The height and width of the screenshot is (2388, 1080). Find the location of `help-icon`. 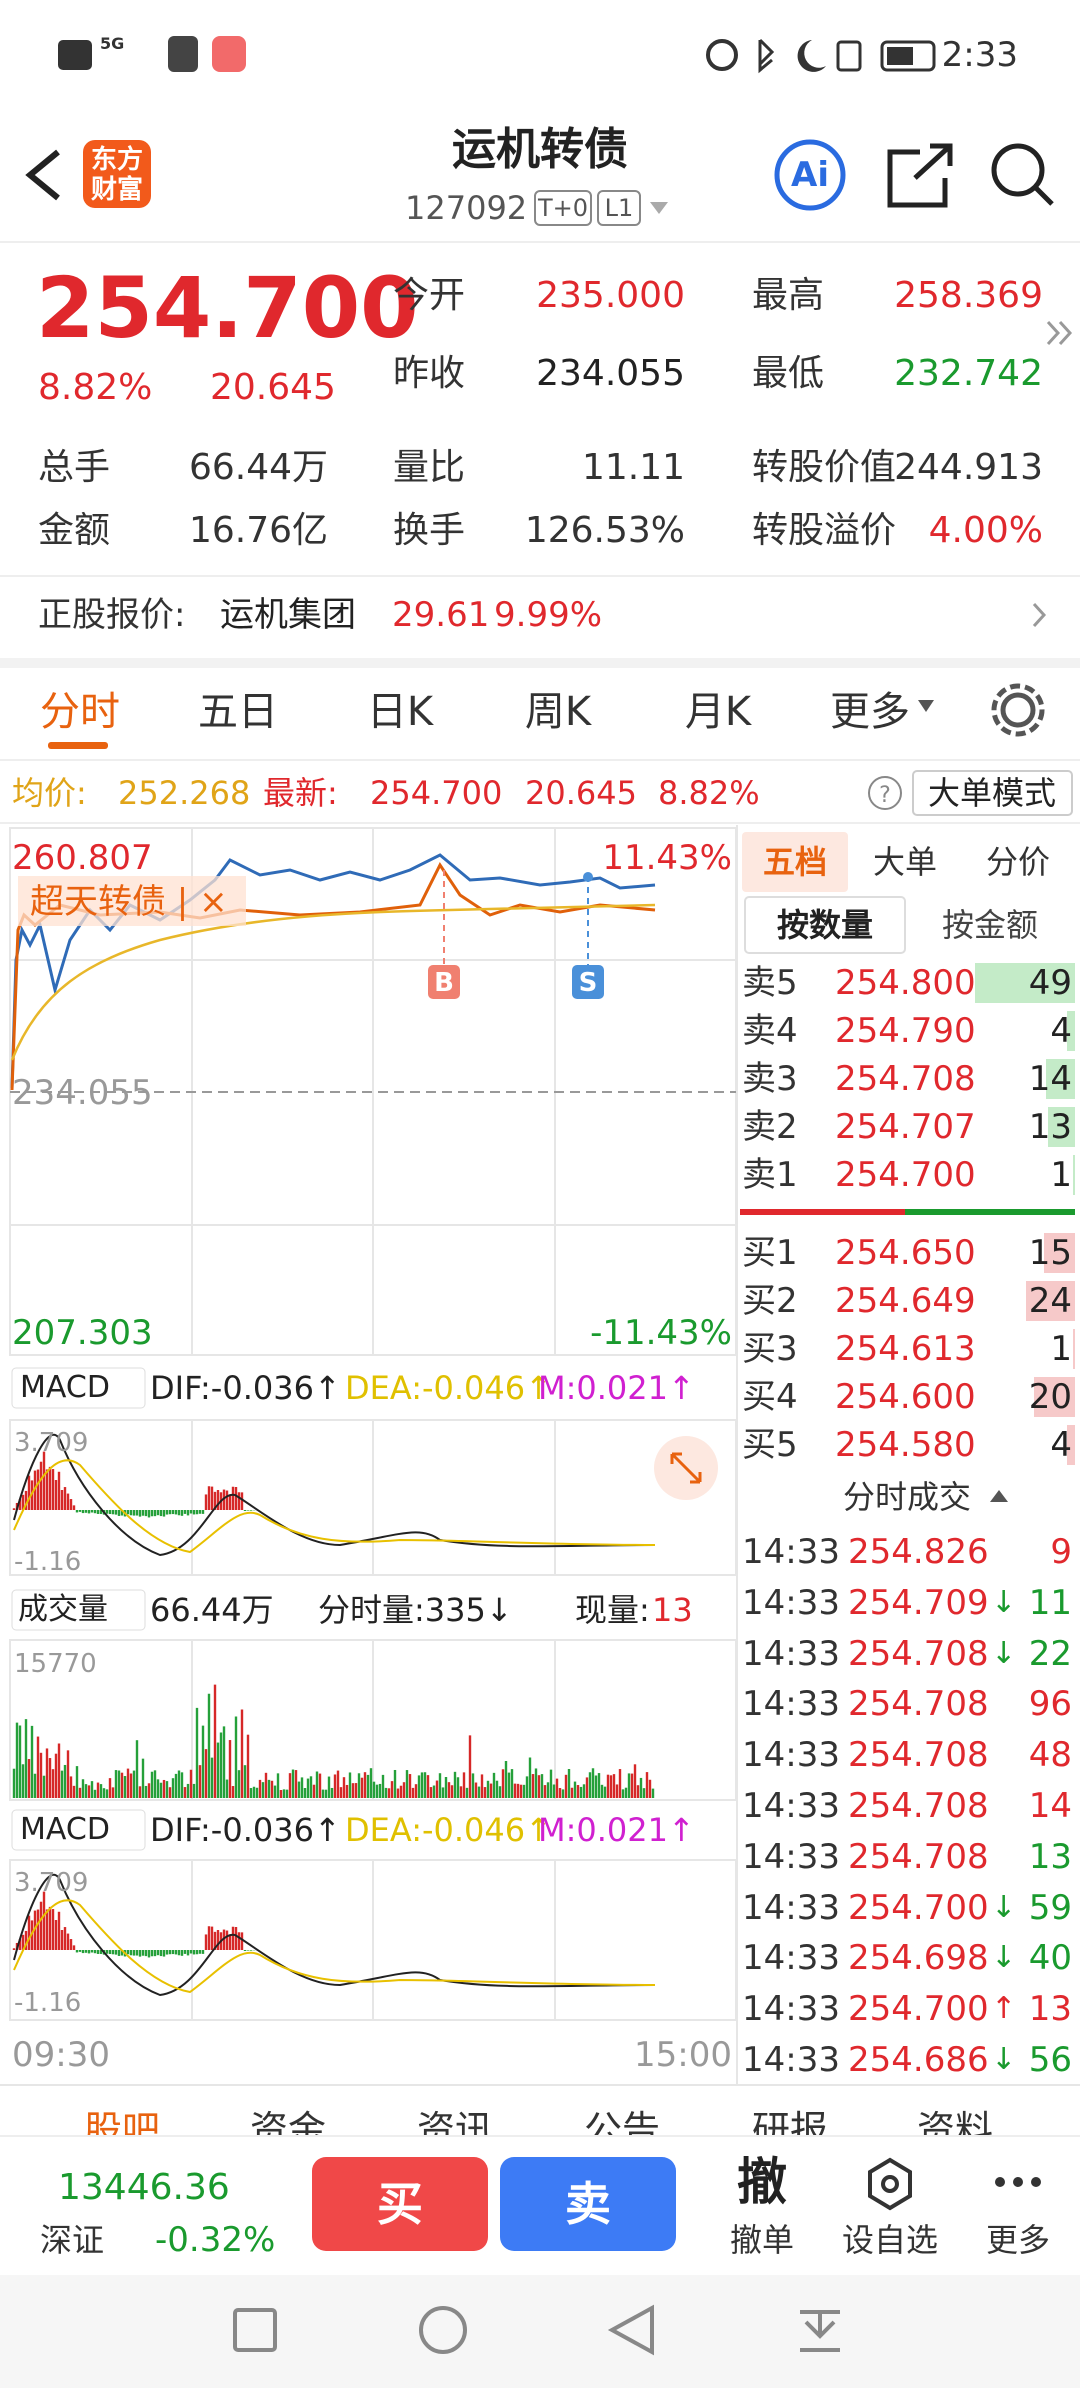

help-icon is located at coordinates (885, 793).